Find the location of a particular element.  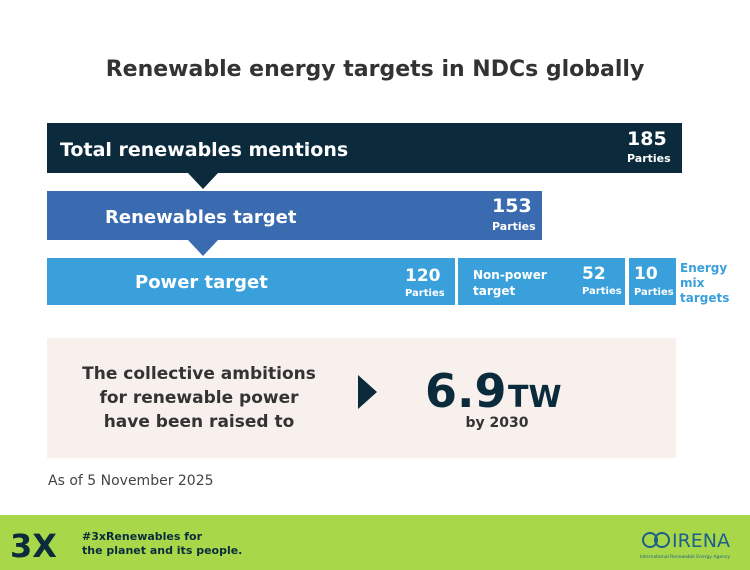

bar-power is located at coordinates (251, 281).